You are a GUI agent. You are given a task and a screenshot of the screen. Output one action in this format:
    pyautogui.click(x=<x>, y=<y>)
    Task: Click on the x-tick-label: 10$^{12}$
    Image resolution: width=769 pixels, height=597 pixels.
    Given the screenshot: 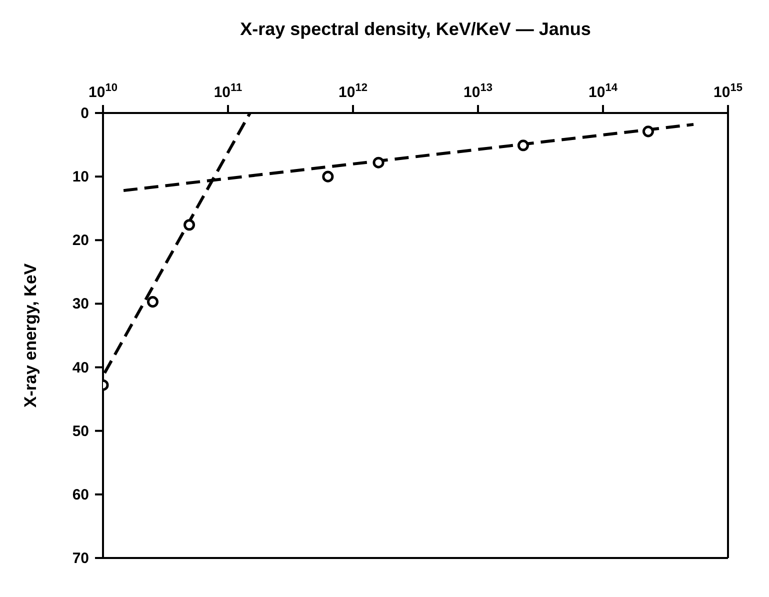 What is the action you would take?
    pyautogui.click(x=353, y=91)
    